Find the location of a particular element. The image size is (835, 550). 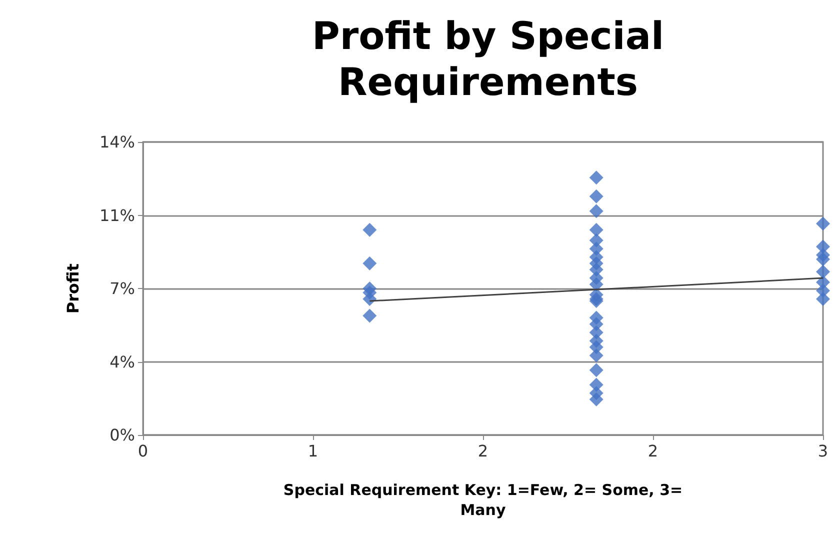

y-tick-label: 4% is located at coordinates (122, 362).